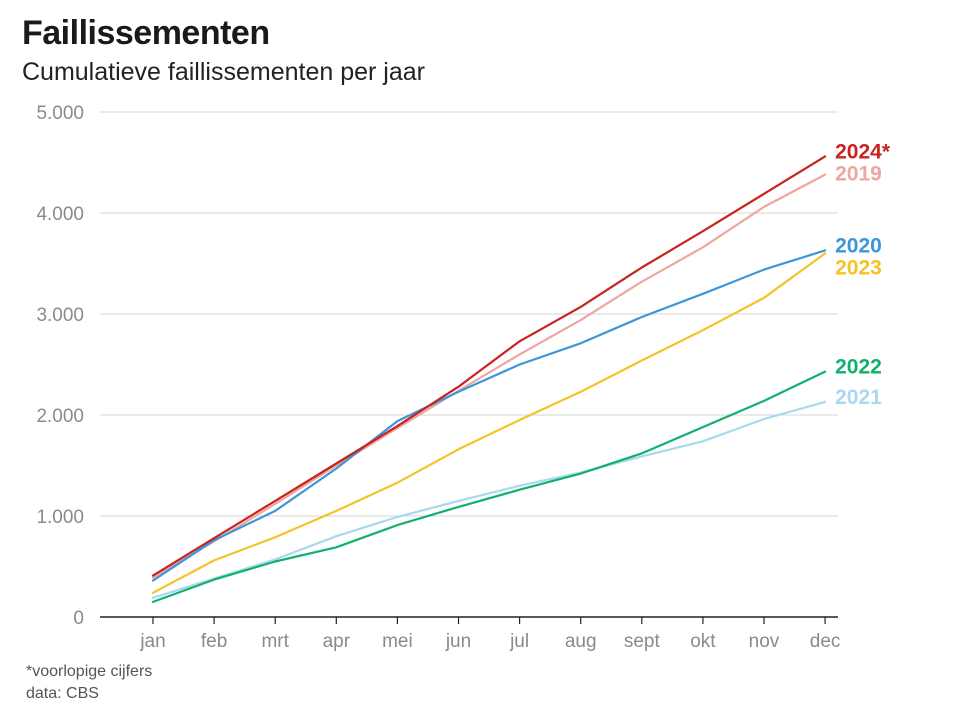 The width and height of the screenshot is (960, 720). Describe the element at coordinates (60, 517) in the screenshot. I see `y-tick-label: 1.000` at that location.